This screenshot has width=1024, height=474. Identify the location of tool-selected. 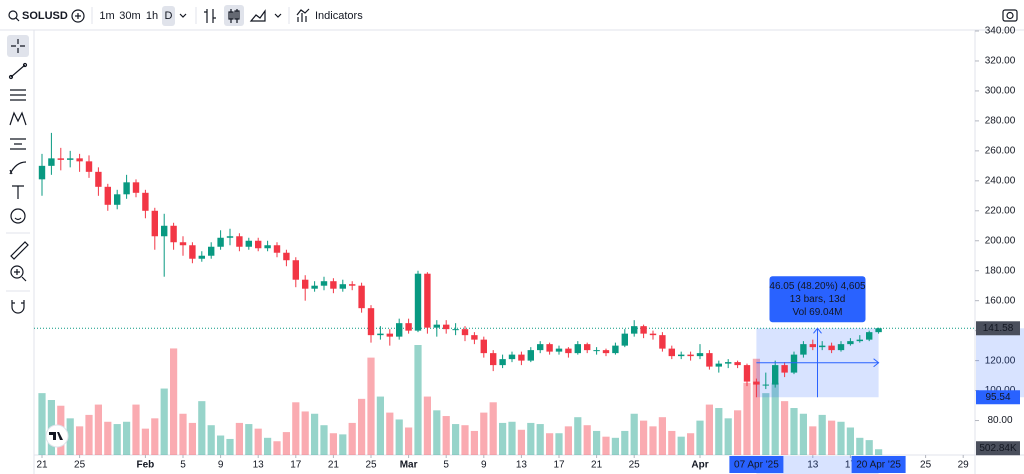
(18, 46).